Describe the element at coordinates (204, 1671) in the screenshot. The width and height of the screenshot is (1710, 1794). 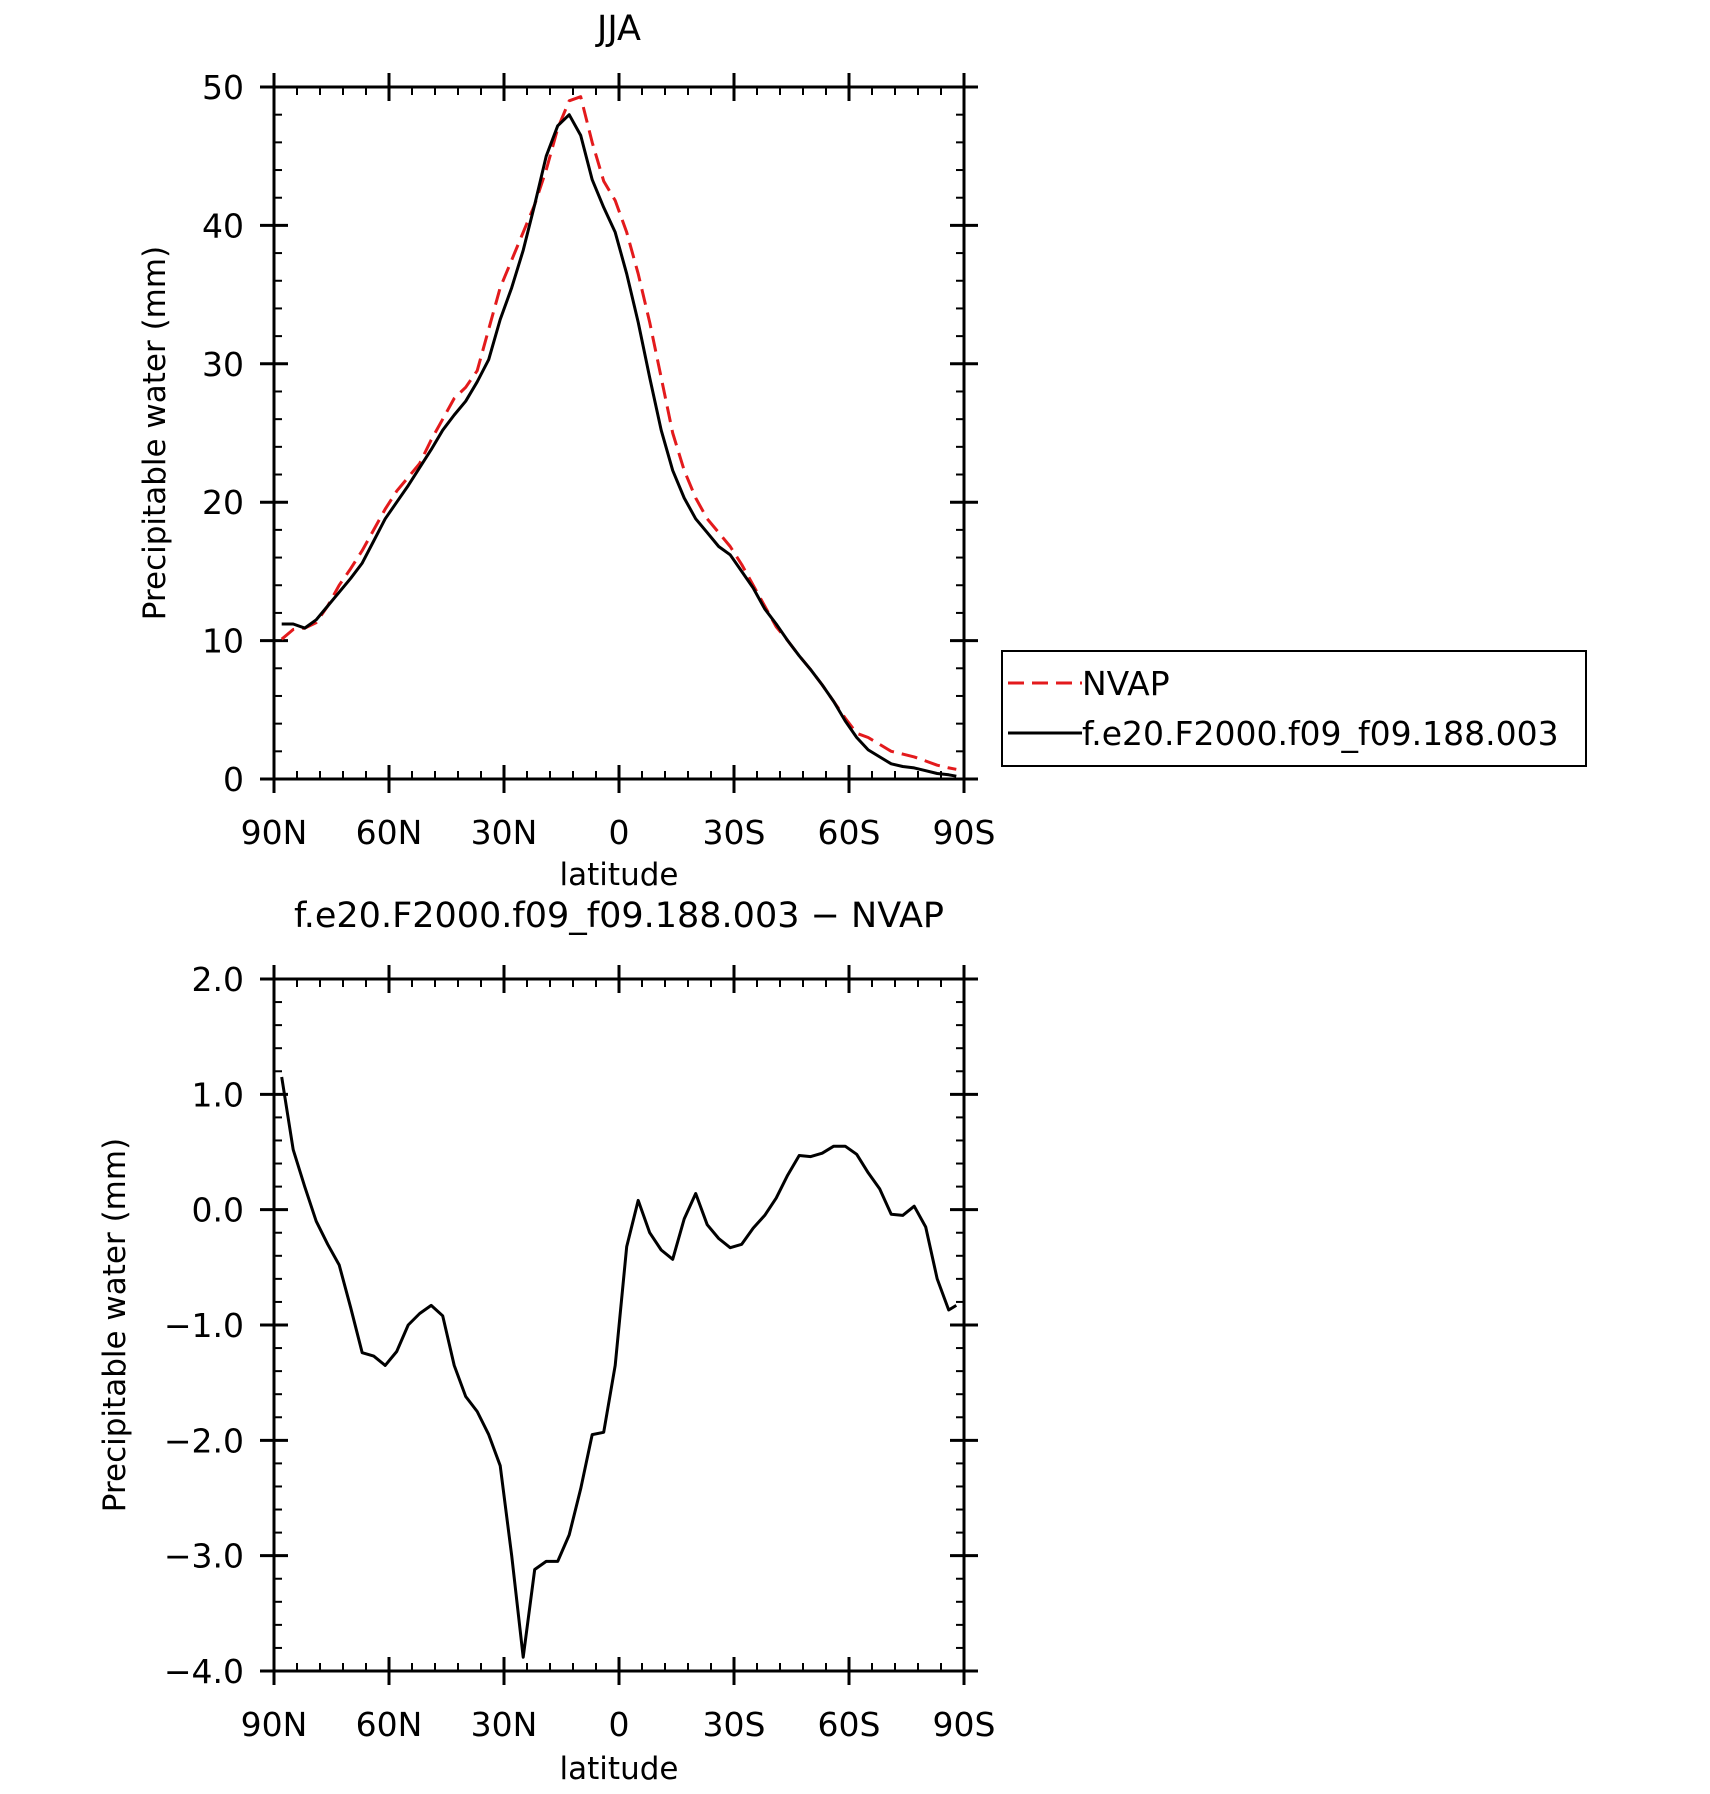
I see `y-tick-label: −4.0` at that location.